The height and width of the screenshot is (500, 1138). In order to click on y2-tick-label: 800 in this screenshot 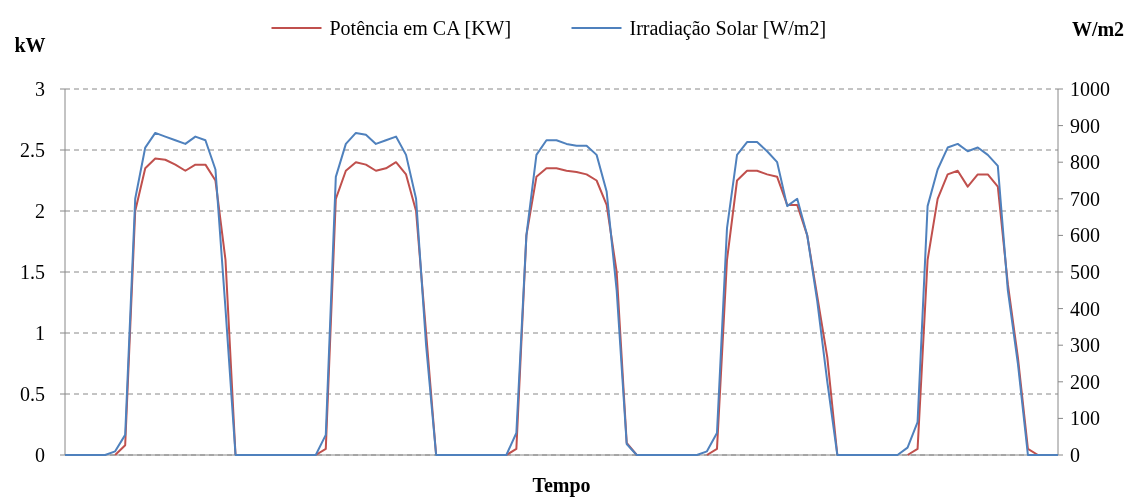, I will do `click(1085, 162)`.